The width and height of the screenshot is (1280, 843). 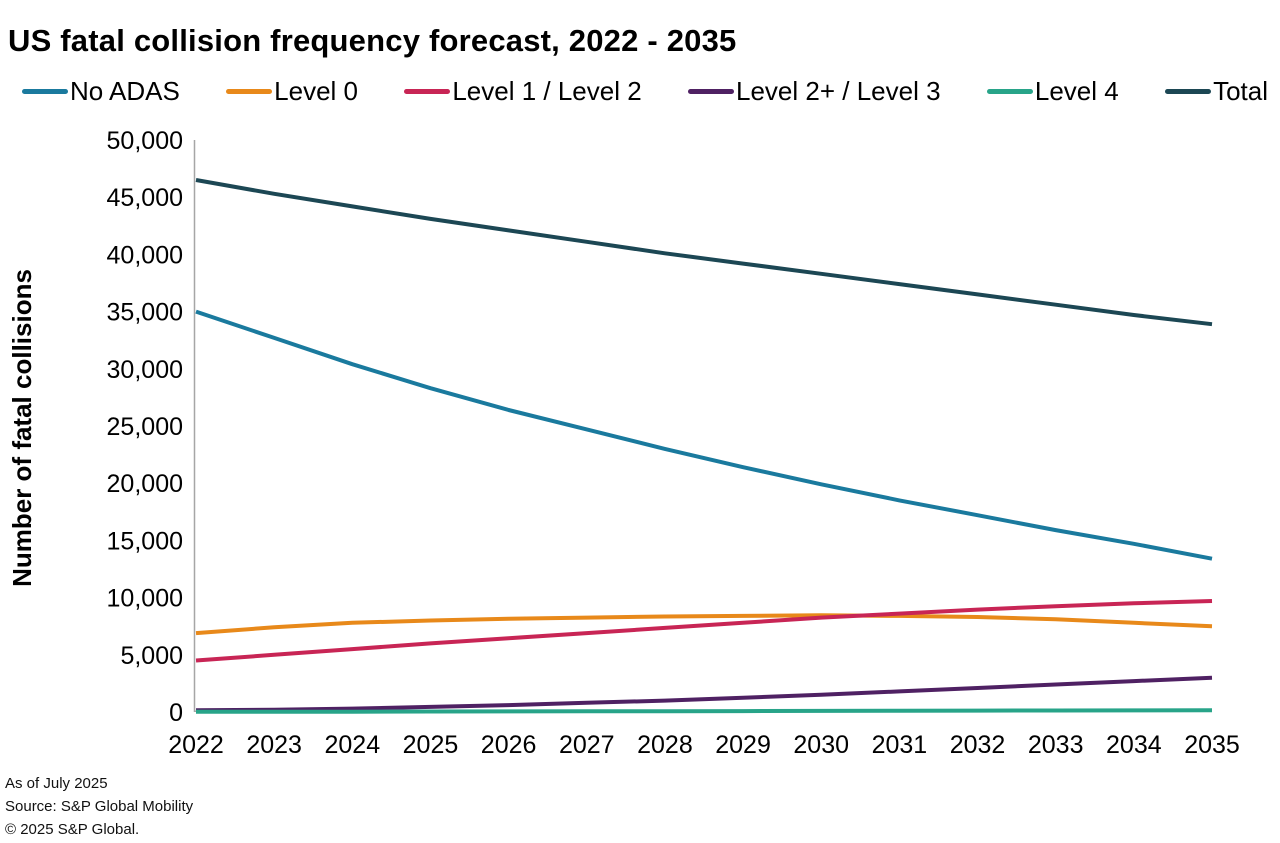 I want to click on x-tick-label: 2022, so click(x=196, y=745).